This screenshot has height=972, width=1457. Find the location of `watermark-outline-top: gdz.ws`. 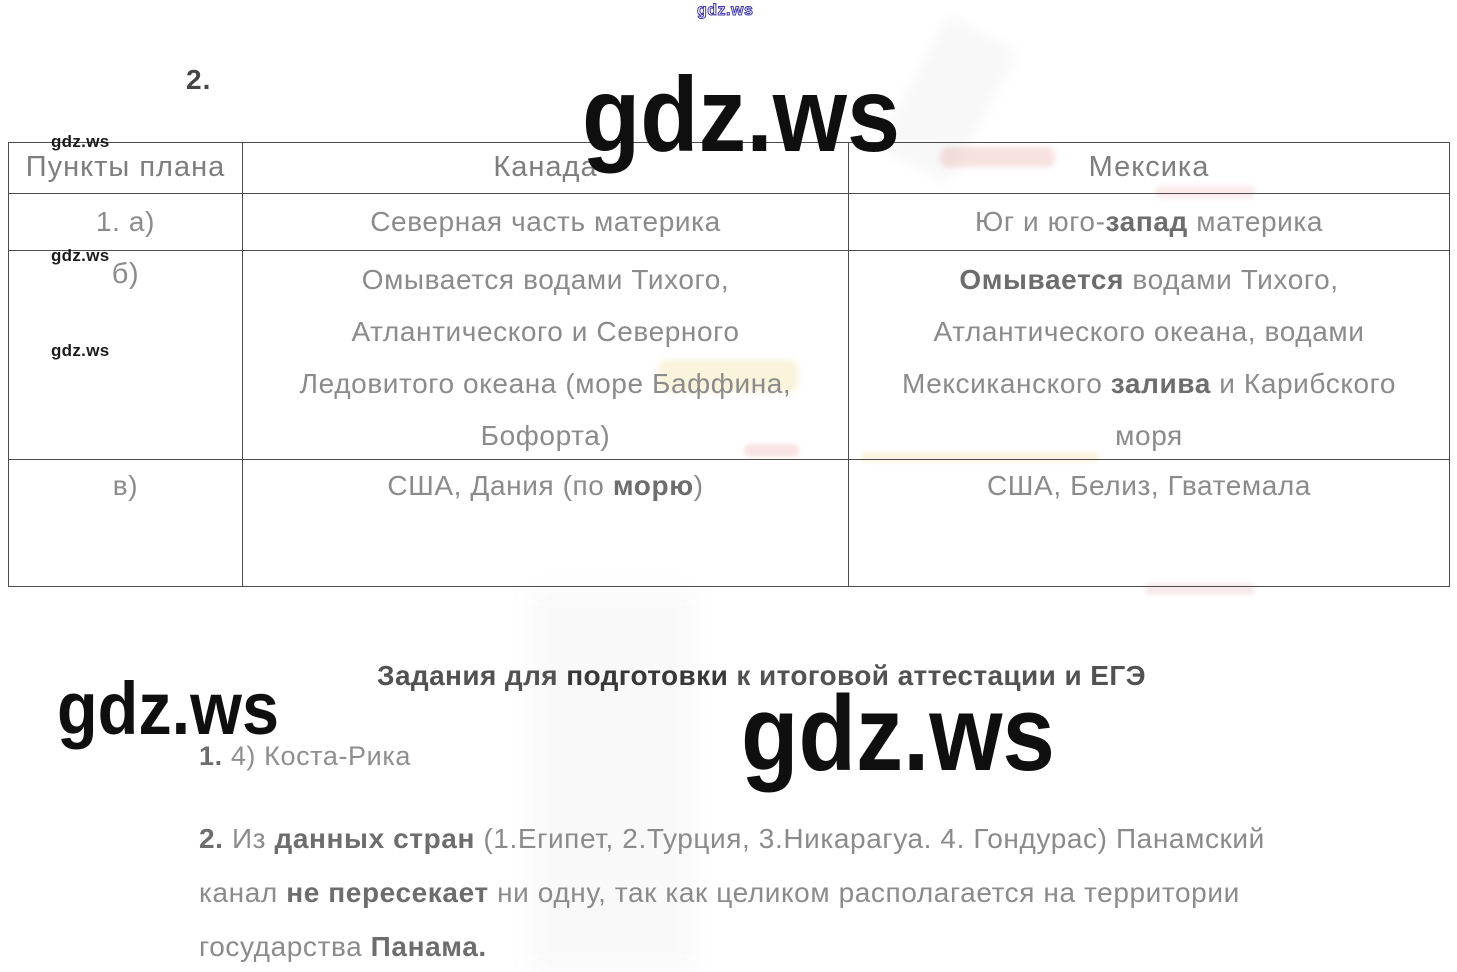

watermark-outline-top: gdz.ws is located at coordinates (725, 10).